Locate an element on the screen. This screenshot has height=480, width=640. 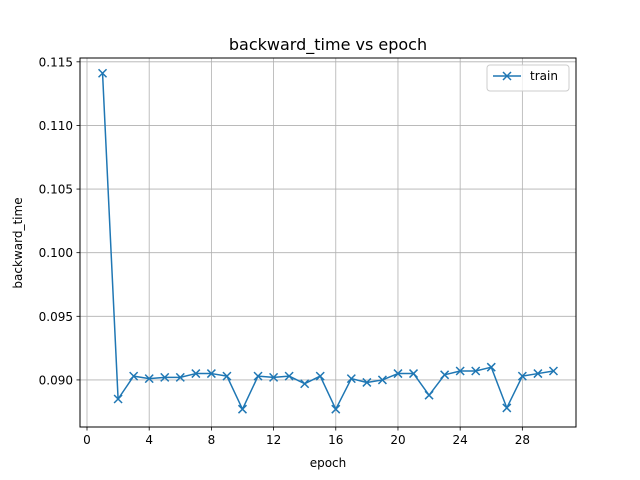
y-tick-label: 0.115 is located at coordinates (56, 62).